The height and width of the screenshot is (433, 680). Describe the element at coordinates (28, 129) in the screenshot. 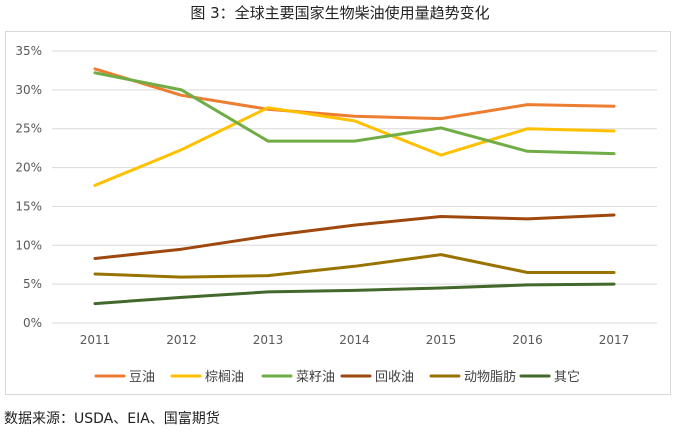

I see `y-tick-label: 25%` at that location.